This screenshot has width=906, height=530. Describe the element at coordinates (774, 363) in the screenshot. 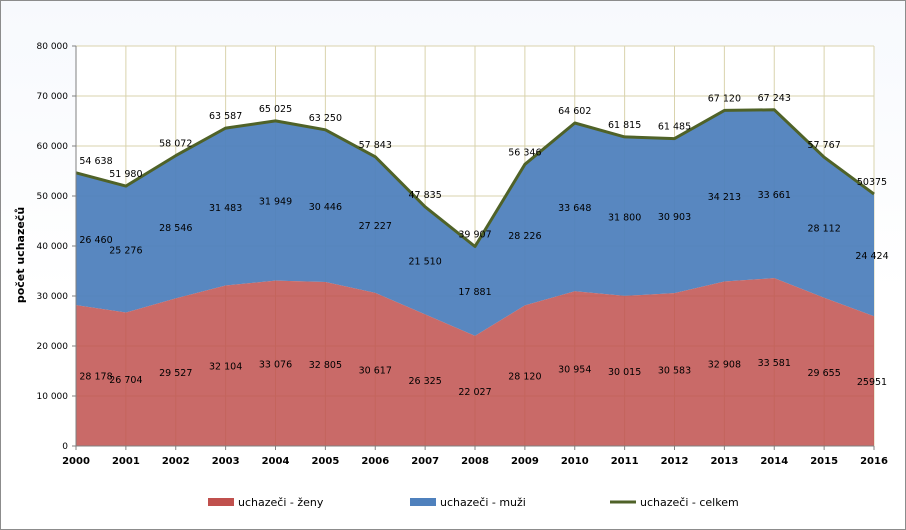

I see `data-label-zeny: 33 581` at that location.